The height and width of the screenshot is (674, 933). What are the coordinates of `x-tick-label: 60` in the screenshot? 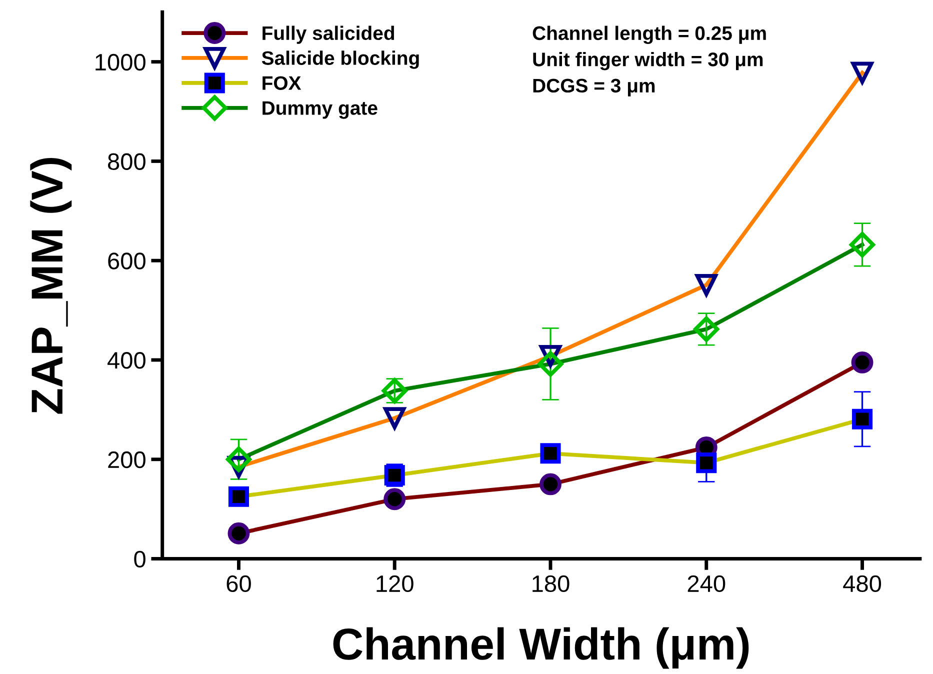 It's located at (238, 583).